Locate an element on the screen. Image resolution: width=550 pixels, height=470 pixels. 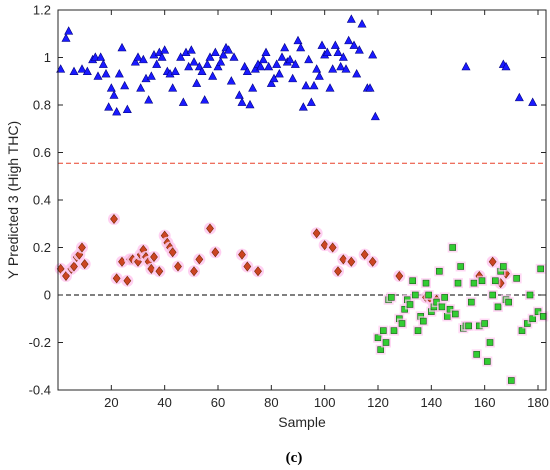
x-tick-label: 160 is located at coordinates (485, 402).